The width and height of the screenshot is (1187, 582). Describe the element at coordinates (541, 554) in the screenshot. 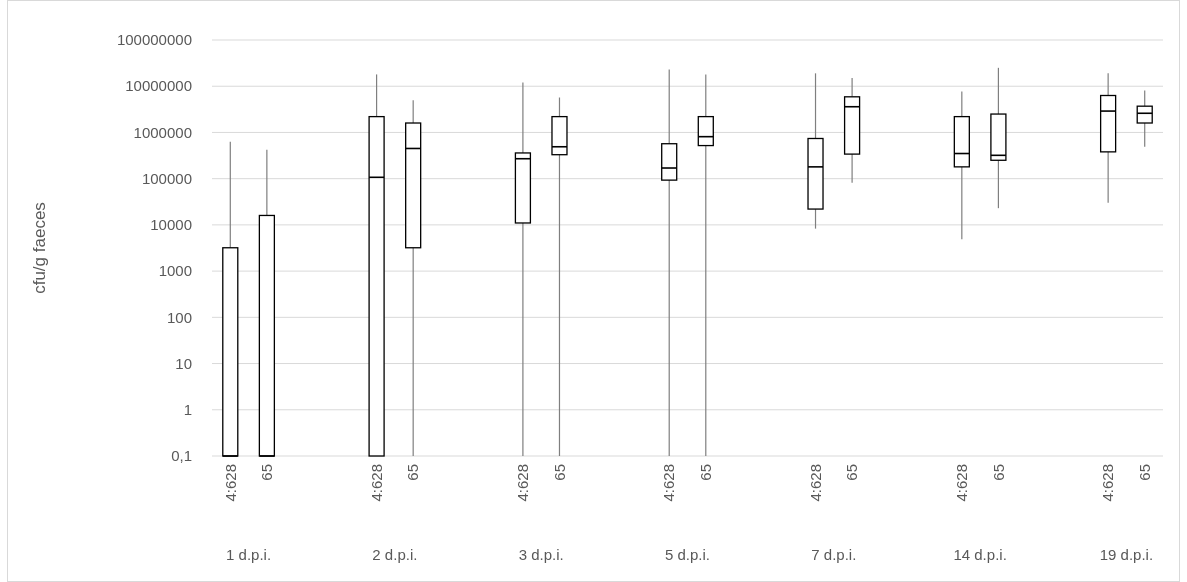

I see `x-tick-label: 3 d.p.i.` at that location.